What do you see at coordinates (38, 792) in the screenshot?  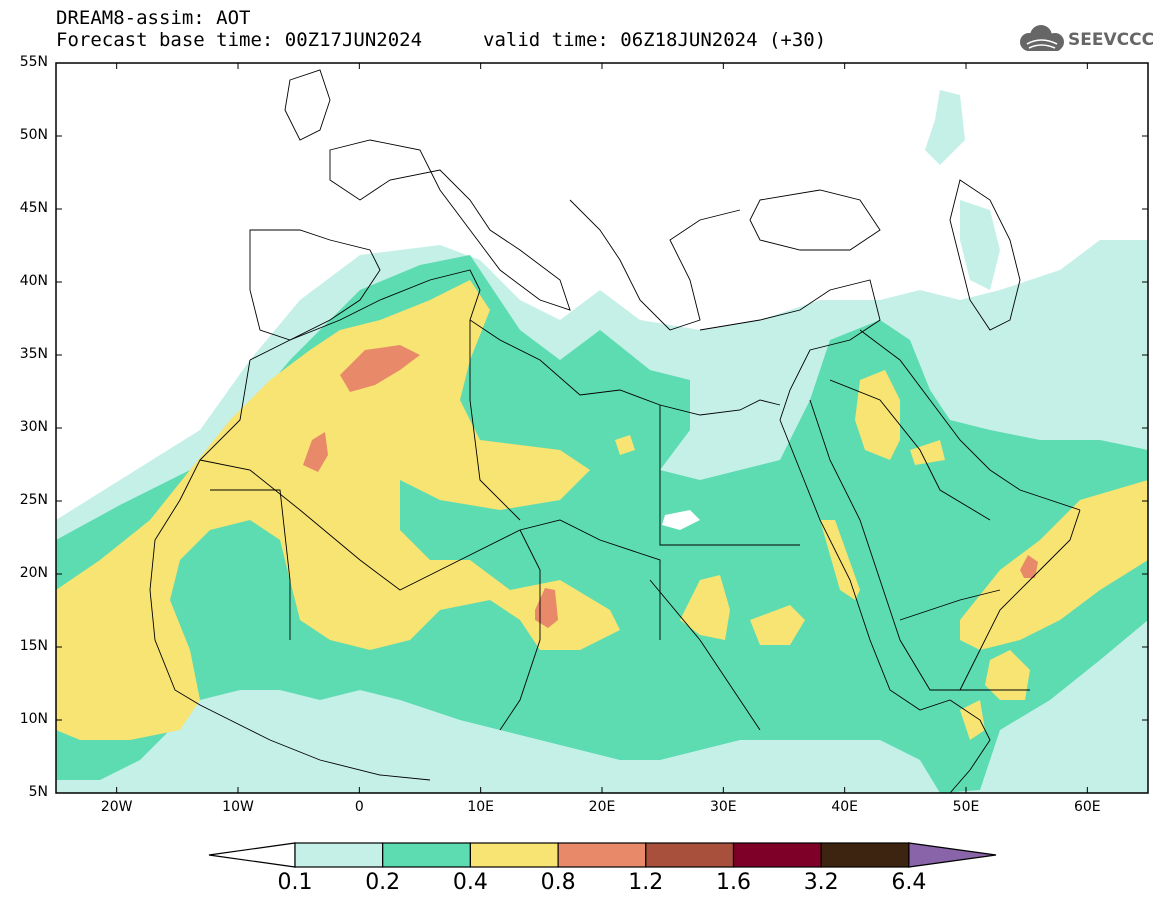 I see `lat-label: 5N` at bounding box center [38, 792].